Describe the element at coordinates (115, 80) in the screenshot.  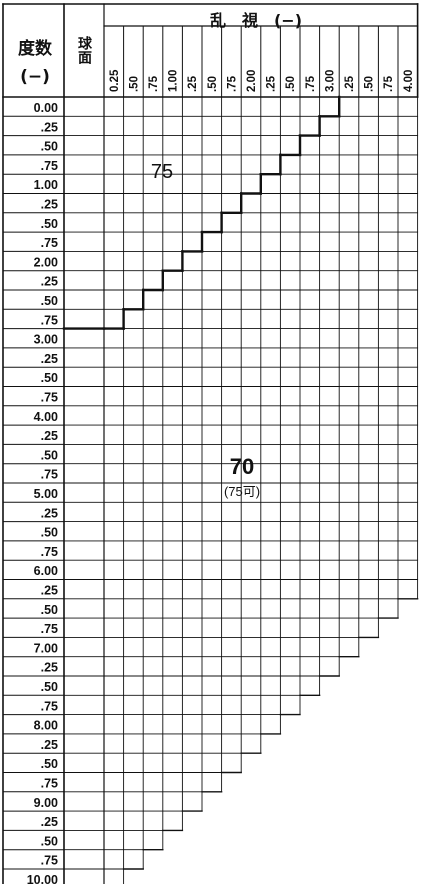
I see `column-label: 0.25` at that location.